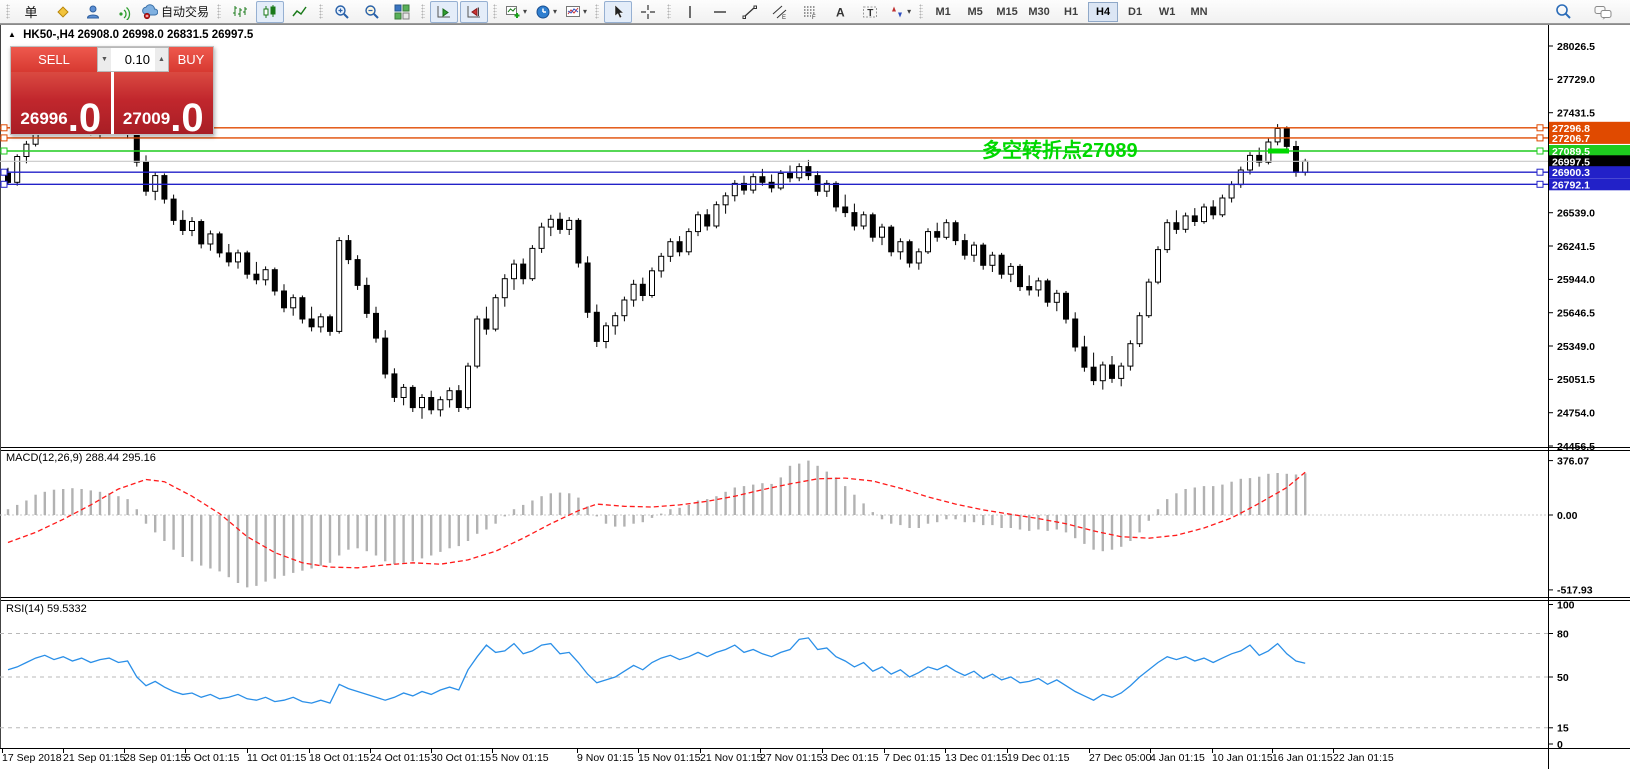 The image size is (1630, 769). What do you see at coordinates (1576, 80) in the screenshot?
I see `price-tick: 27729.0` at bounding box center [1576, 80].